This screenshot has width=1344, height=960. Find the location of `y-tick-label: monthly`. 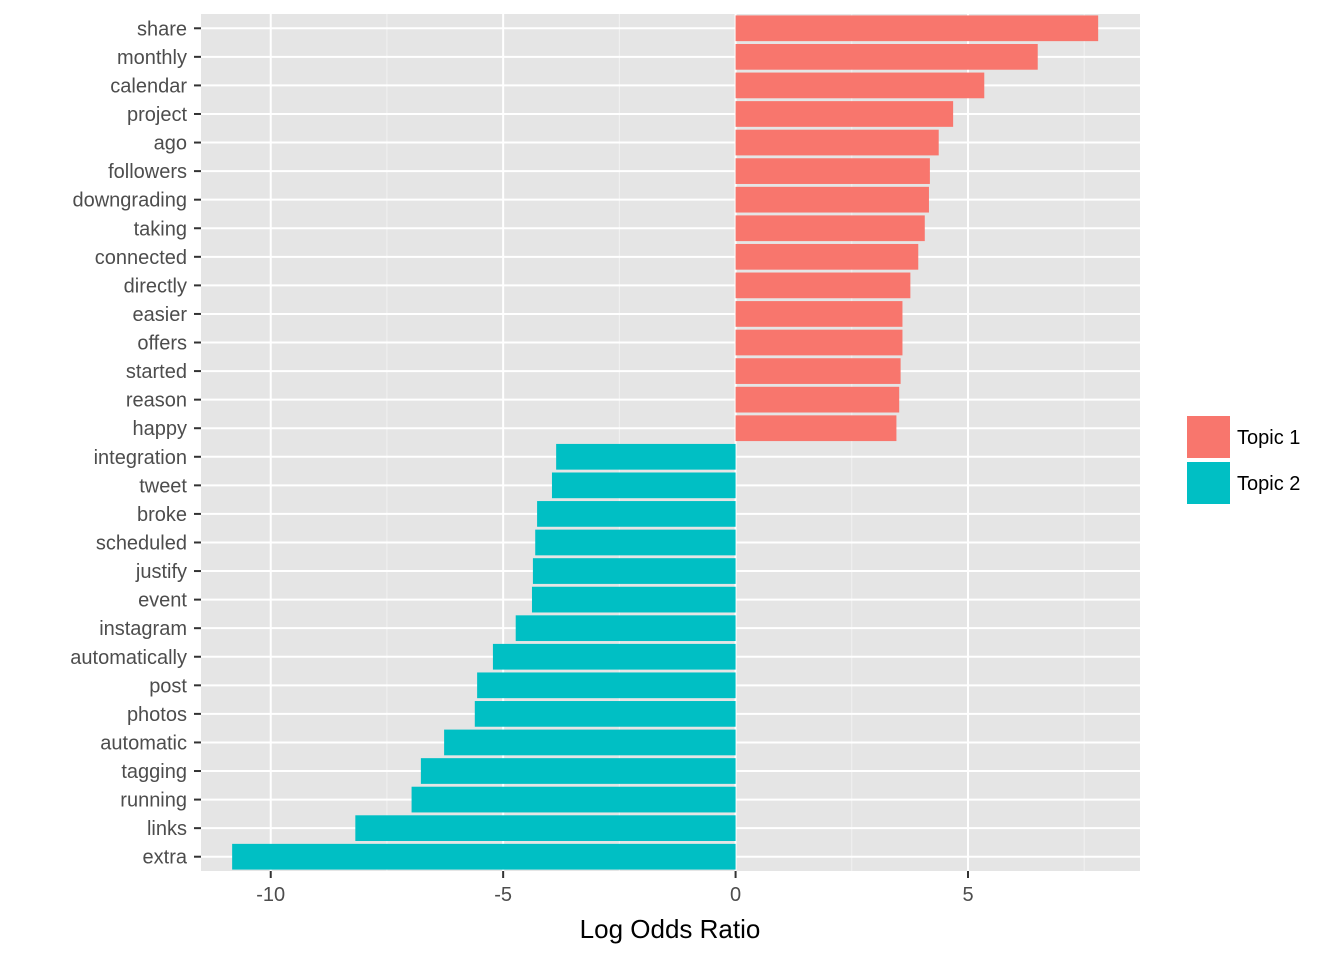

y-tick-label: monthly is located at coordinates (152, 58).